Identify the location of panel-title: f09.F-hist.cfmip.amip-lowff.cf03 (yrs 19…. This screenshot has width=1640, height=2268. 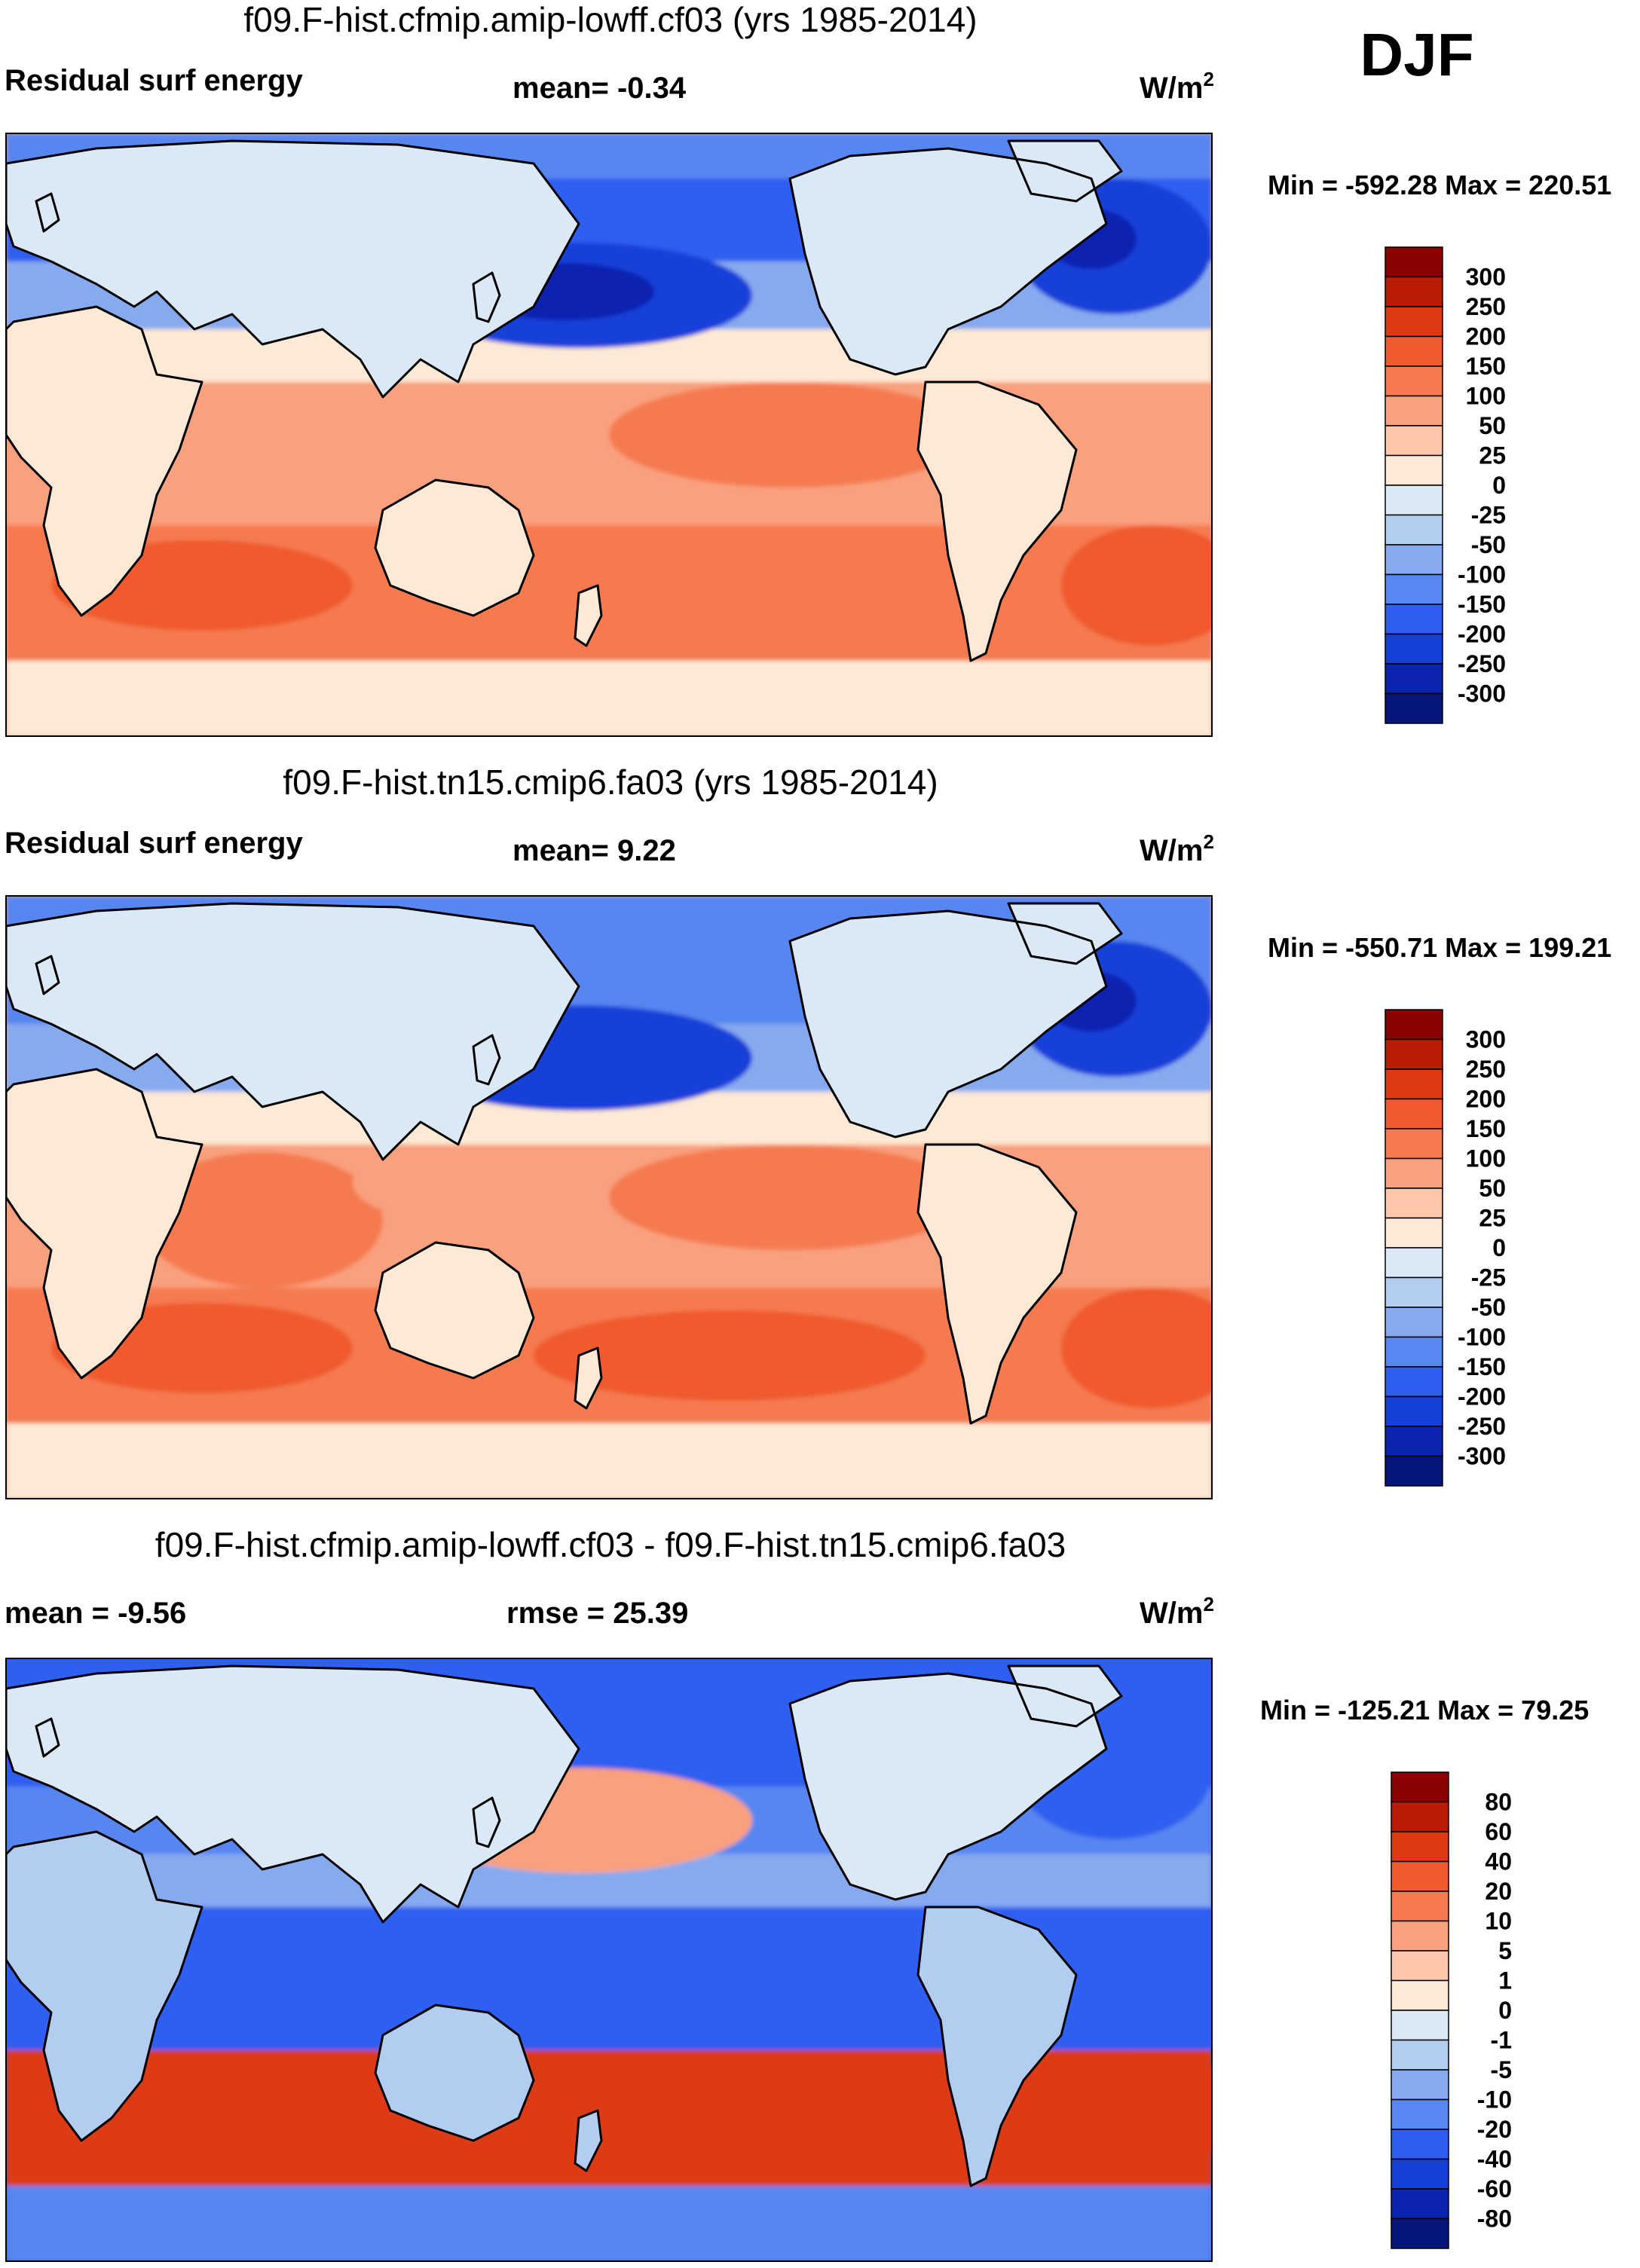
(610, 19).